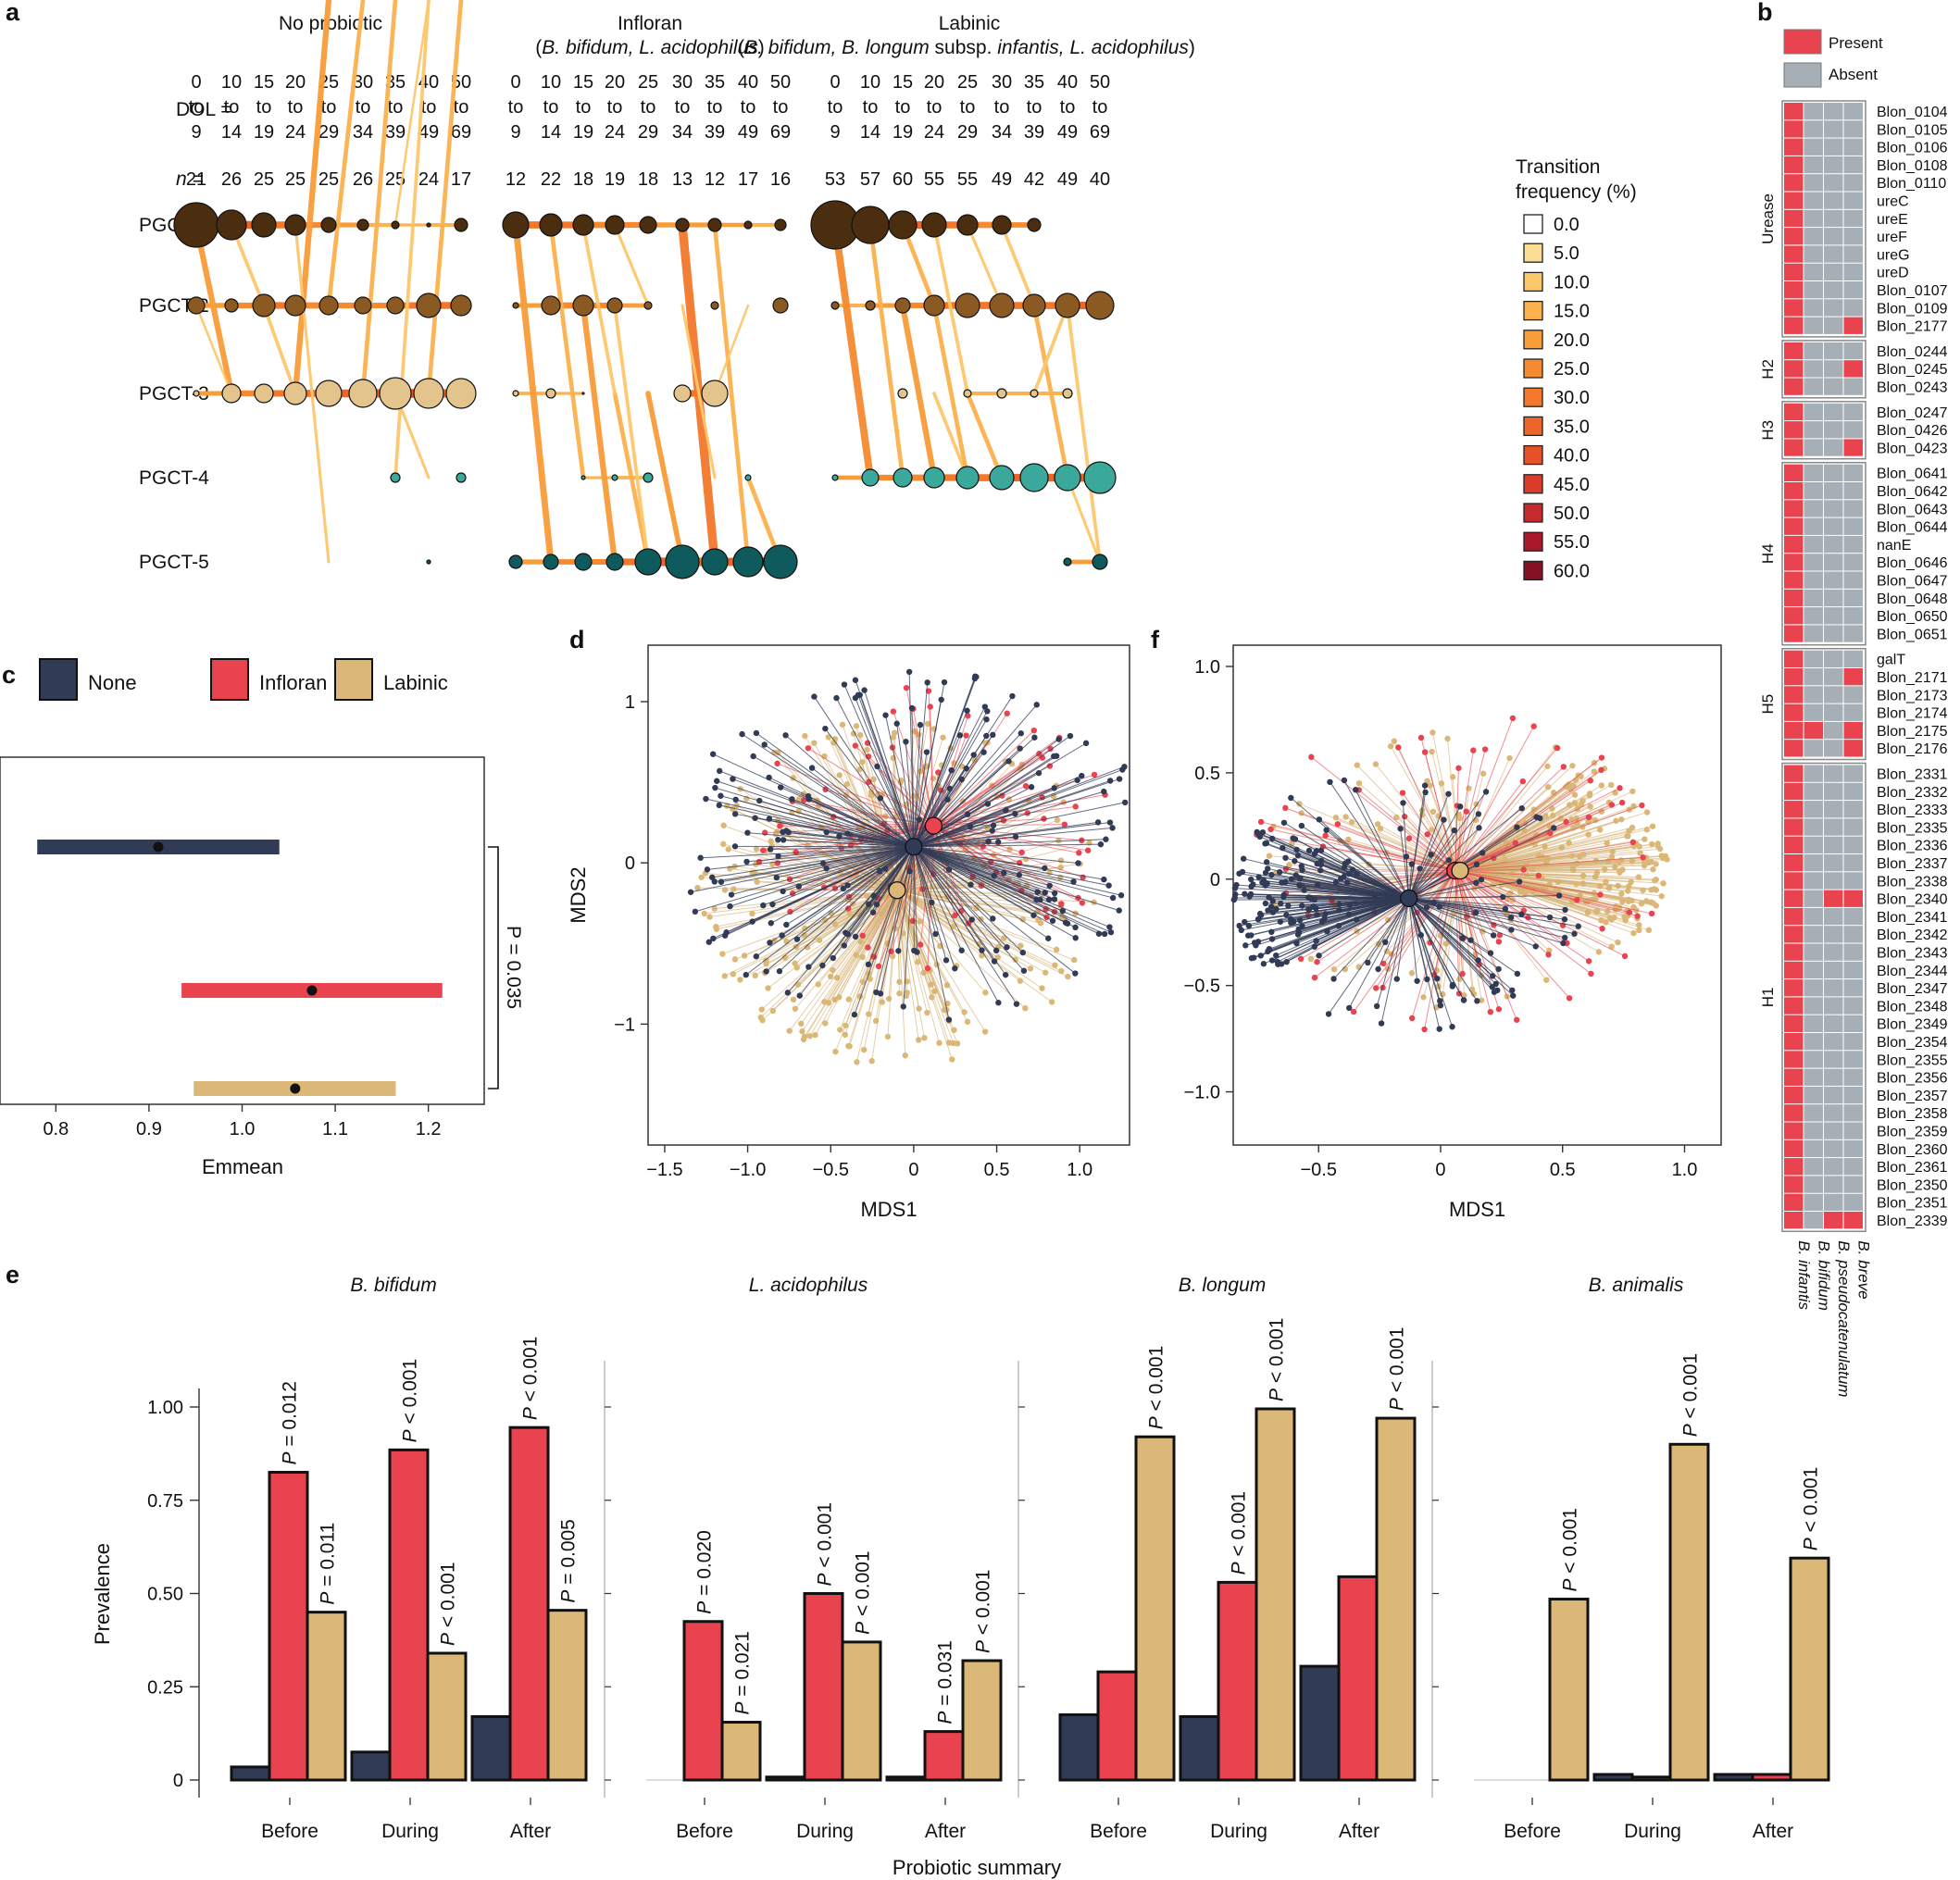 Image resolution: width=1960 pixels, height=1880 pixels. I want to click on gene-label: Blon_2332, so click(1912, 793).